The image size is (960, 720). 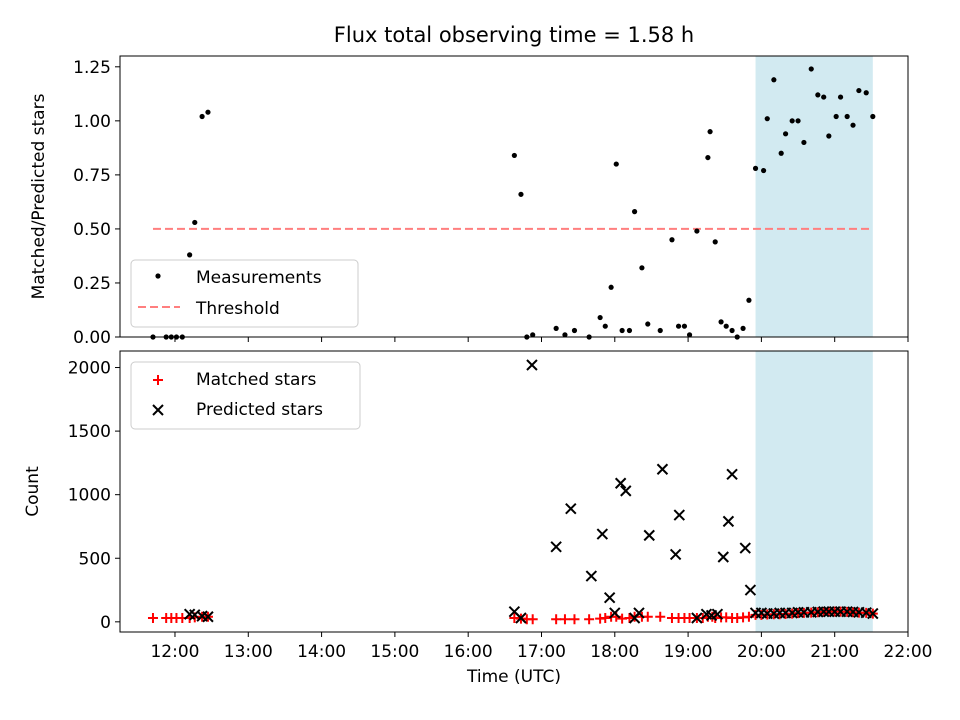 I want to click on x-tick-label: 22:00, so click(x=908, y=652).